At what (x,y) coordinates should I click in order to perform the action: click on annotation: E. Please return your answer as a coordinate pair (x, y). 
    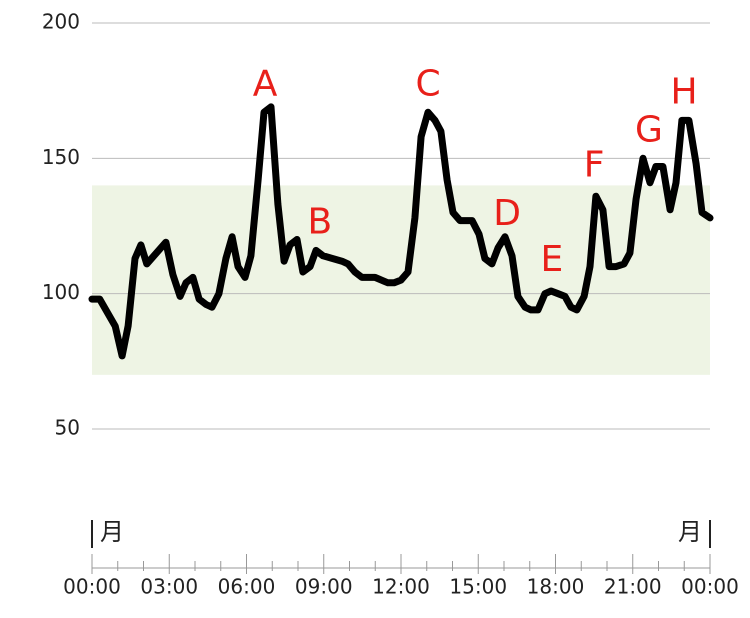
    Looking at the image, I should click on (552, 259).